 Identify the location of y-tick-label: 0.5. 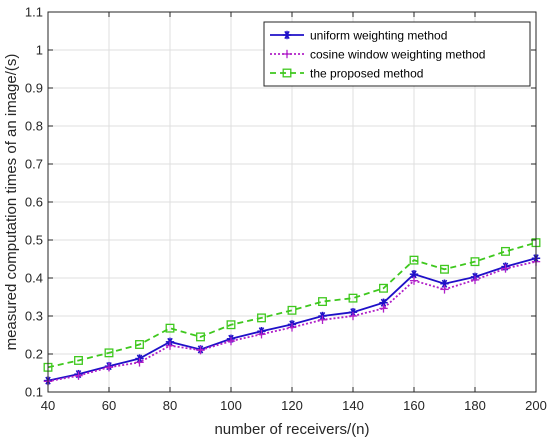
(34, 240).